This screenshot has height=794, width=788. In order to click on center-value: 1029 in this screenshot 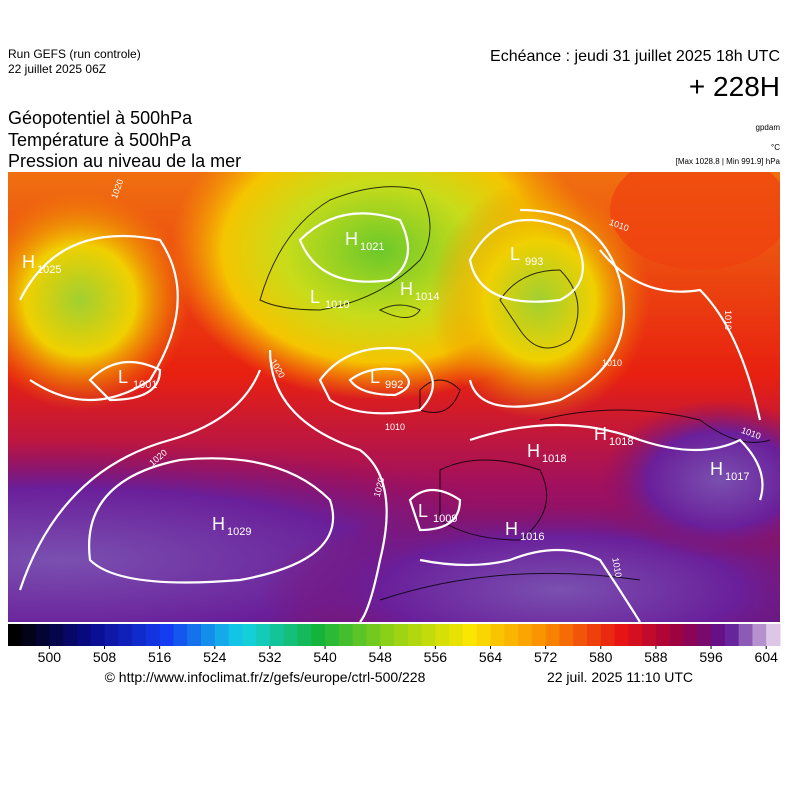, I will do `click(239, 532)`.